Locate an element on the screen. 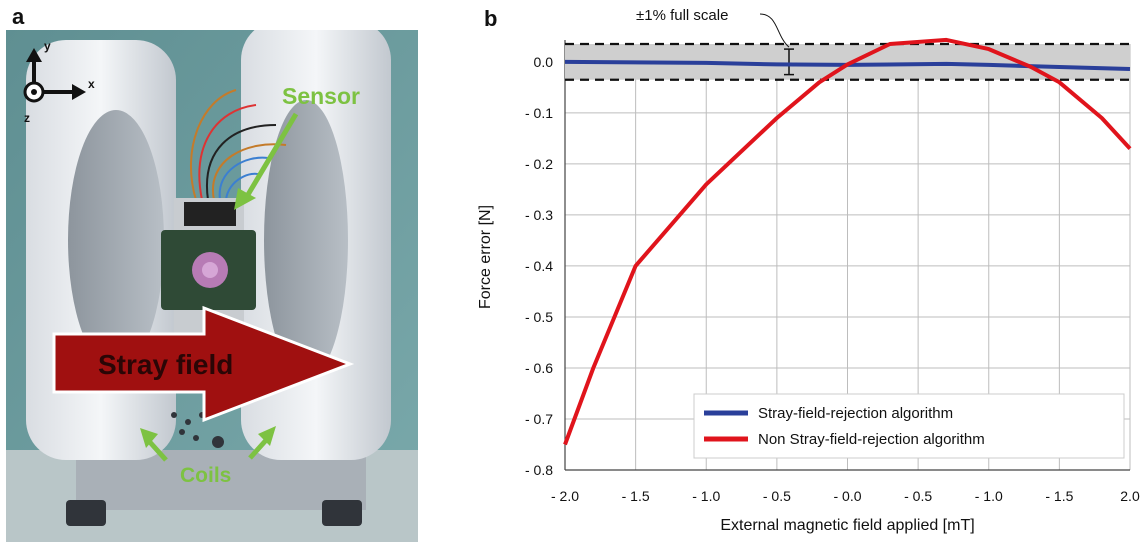  x-tick-label-8: 2.0 is located at coordinates (1130, 496).